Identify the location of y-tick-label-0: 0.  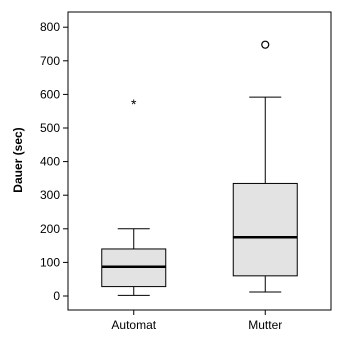
(56, 296).